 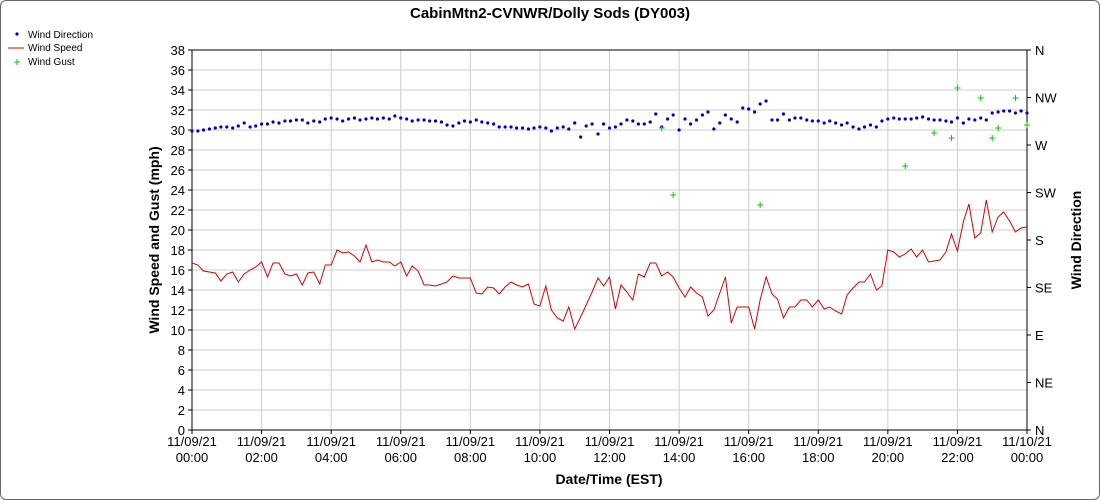 What do you see at coordinates (540, 457) in the screenshot?
I see `x-tick-time-label: 10:00` at bounding box center [540, 457].